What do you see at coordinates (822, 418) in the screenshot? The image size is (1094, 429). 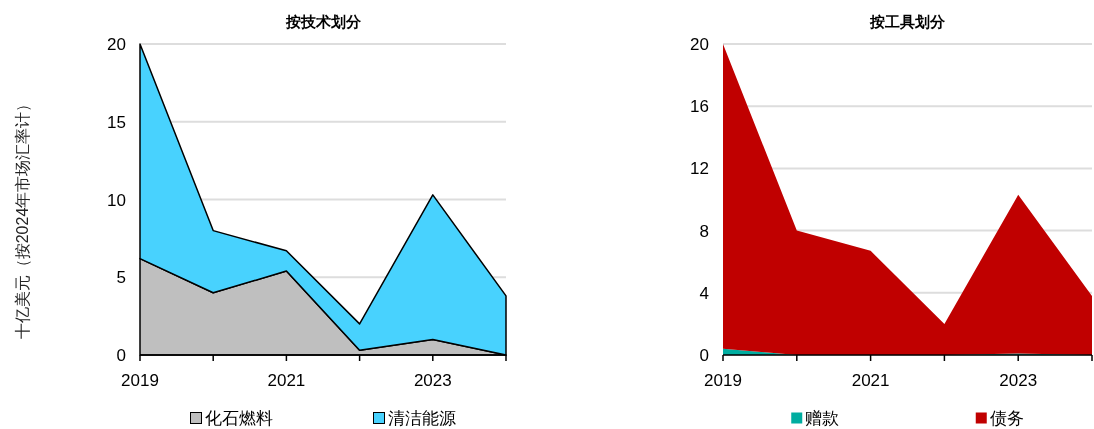 I see `legend-label: 赠款` at bounding box center [822, 418].